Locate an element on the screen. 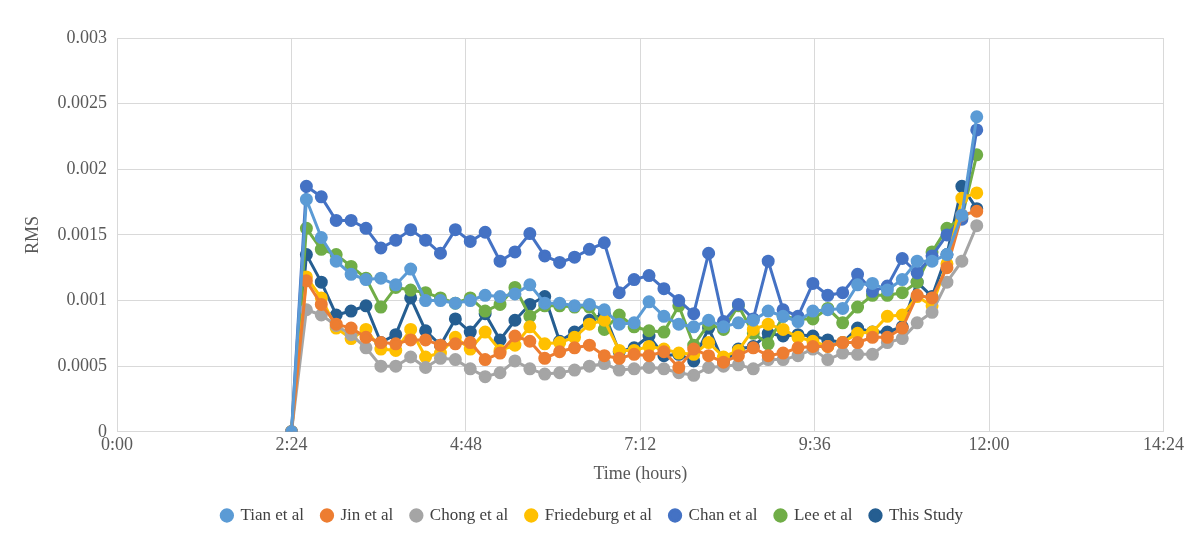 The height and width of the screenshot is (552, 1195). y-tick-label: 0.001 is located at coordinates (87, 299).